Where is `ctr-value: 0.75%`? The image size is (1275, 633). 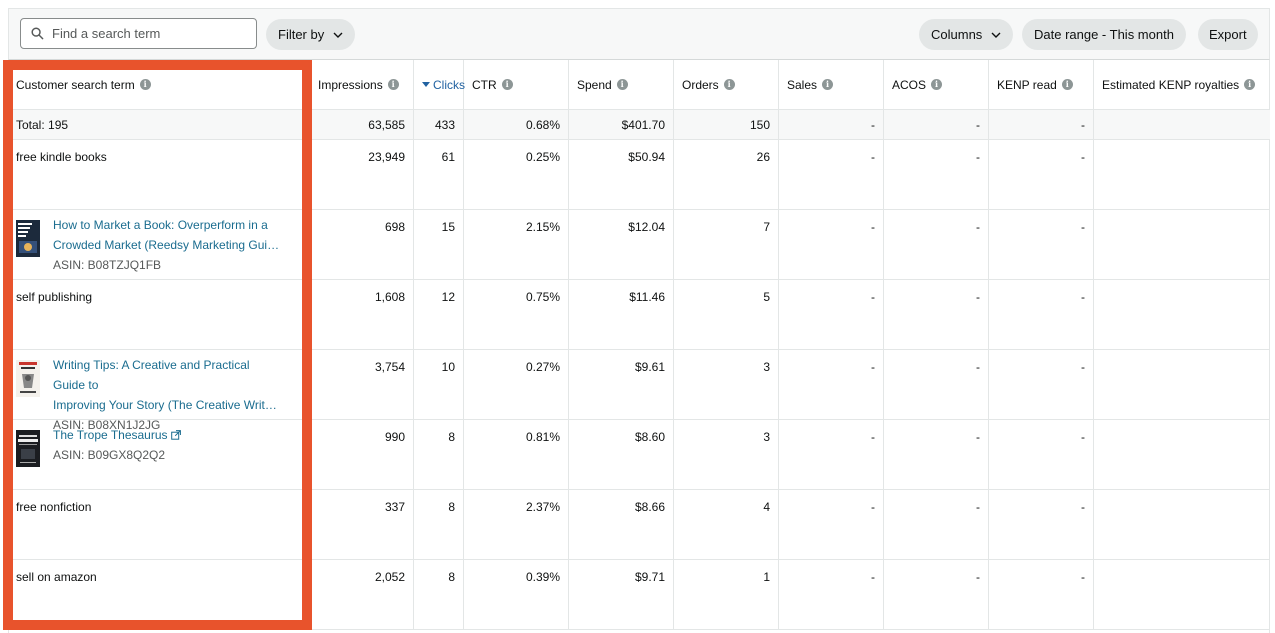 ctr-value: 0.75% is located at coordinates (516, 314).